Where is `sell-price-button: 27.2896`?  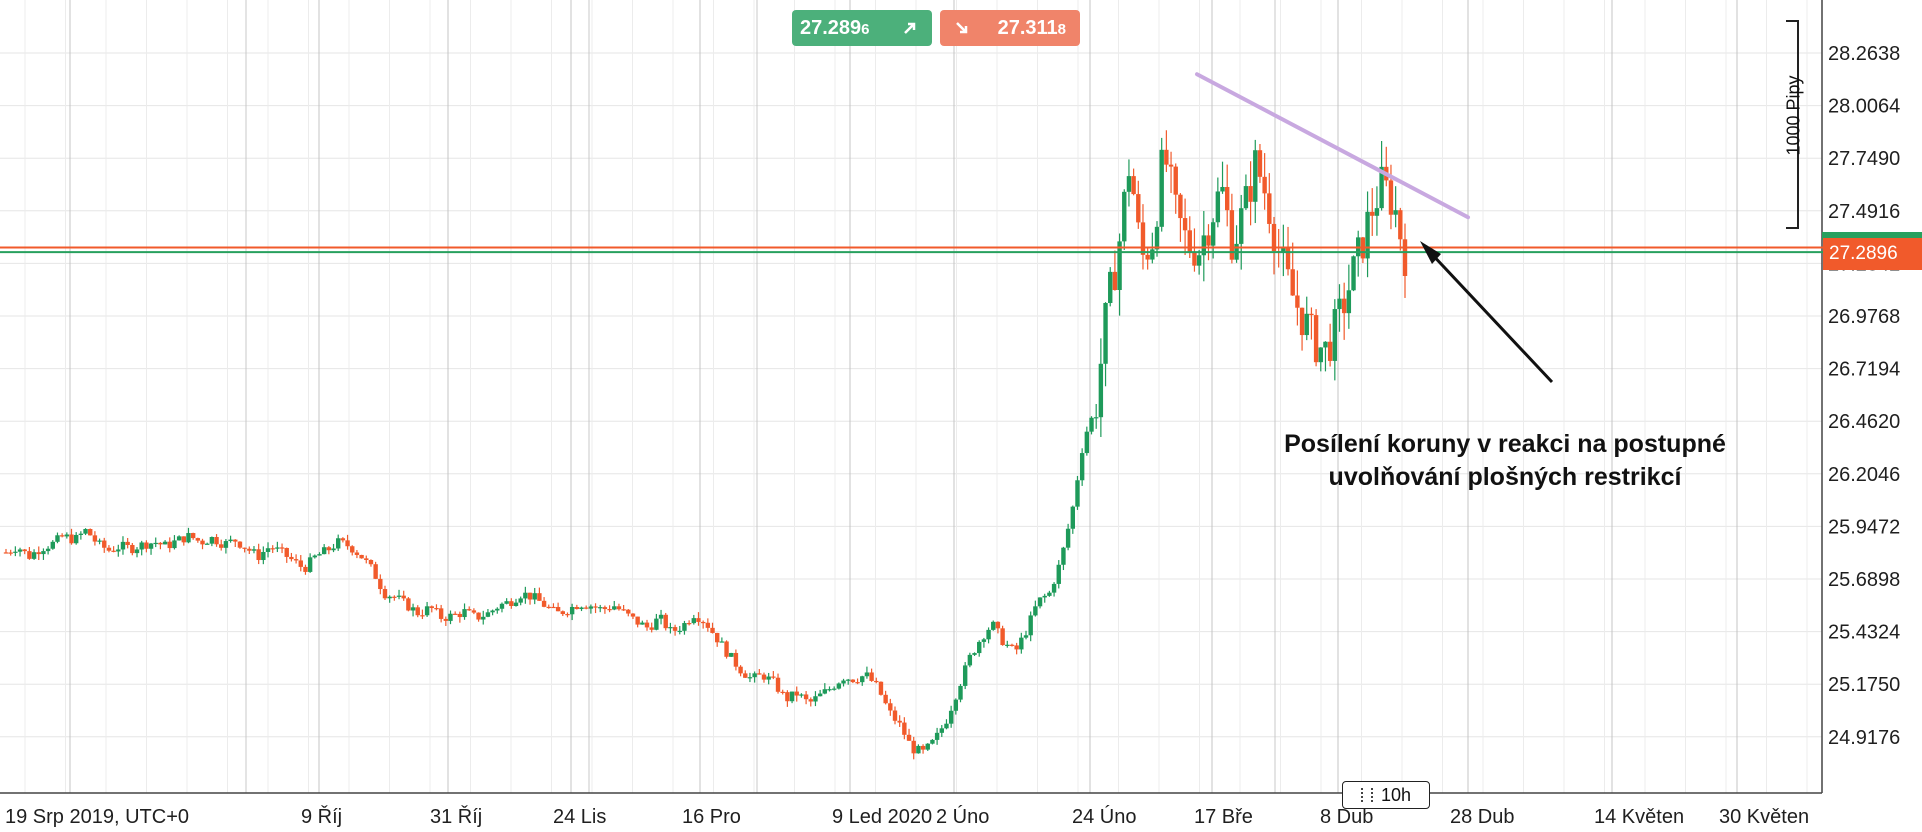
sell-price-button: 27.2896 is located at coordinates (862, 28).